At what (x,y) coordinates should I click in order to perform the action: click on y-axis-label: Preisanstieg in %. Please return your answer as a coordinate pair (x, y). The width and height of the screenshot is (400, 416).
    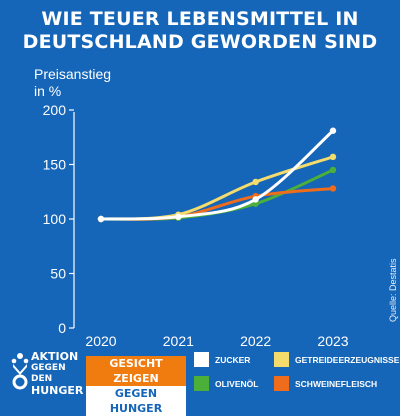
    Looking at the image, I should click on (72, 83).